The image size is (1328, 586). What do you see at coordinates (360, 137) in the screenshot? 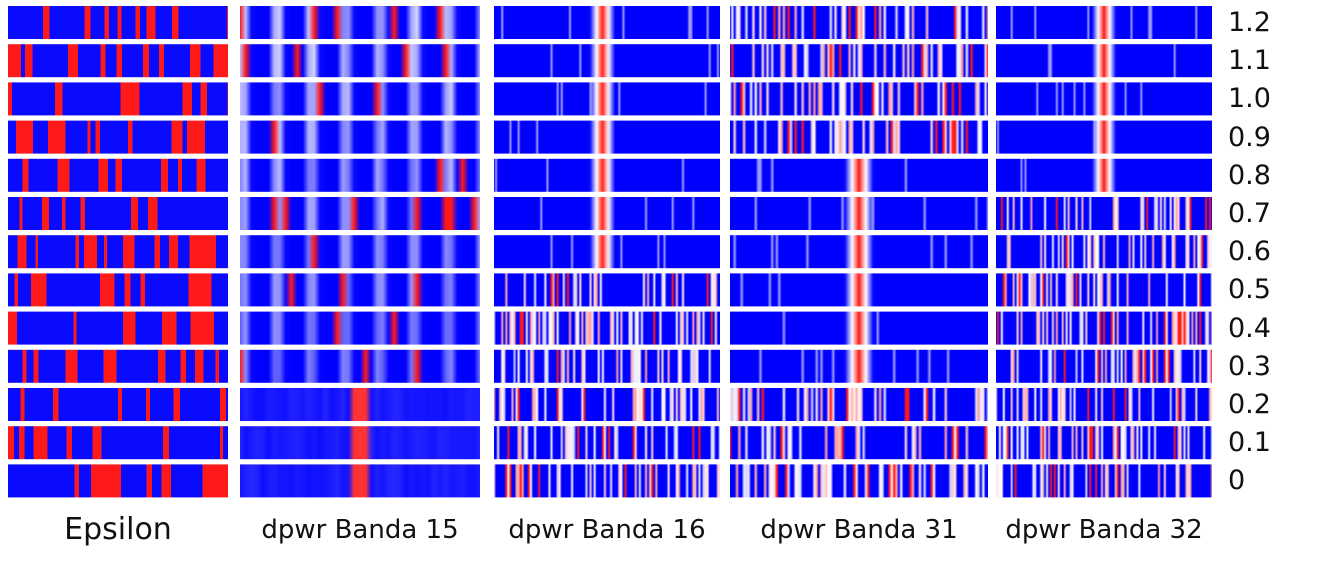
I see `heatmap-cell-dpwr-banda-15-row-0.9` at bounding box center [360, 137].